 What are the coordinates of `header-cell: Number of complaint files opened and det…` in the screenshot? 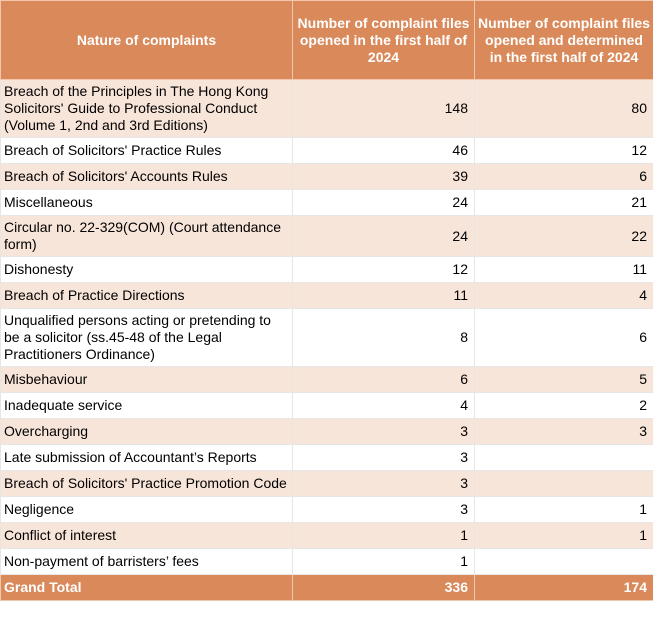 It's located at (563, 40).